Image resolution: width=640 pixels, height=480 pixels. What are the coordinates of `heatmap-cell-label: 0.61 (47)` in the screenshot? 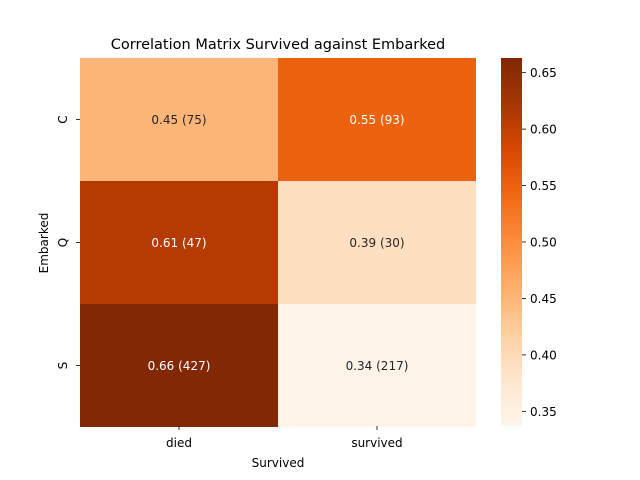 It's located at (178, 243).